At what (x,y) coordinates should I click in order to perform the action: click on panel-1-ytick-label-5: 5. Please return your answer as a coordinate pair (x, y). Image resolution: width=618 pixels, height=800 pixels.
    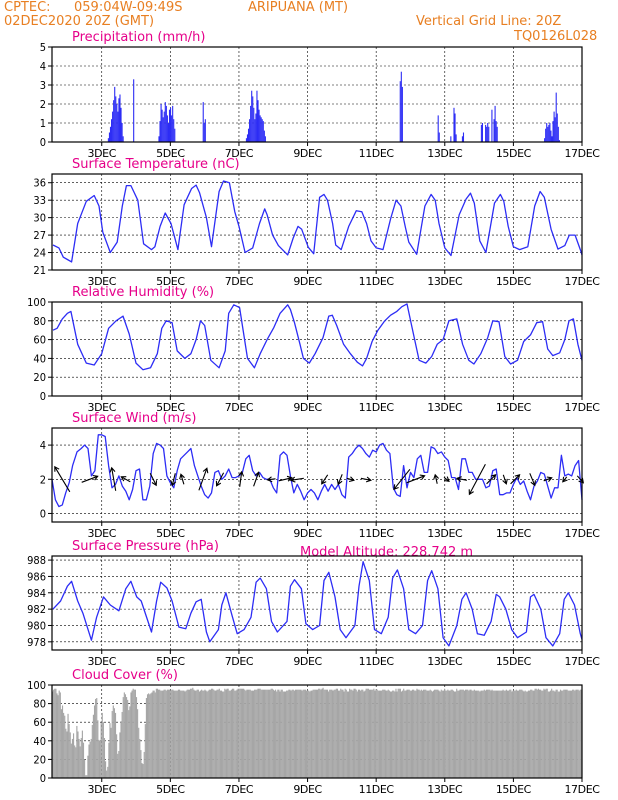
    Looking at the image, I should click on (43, 47).